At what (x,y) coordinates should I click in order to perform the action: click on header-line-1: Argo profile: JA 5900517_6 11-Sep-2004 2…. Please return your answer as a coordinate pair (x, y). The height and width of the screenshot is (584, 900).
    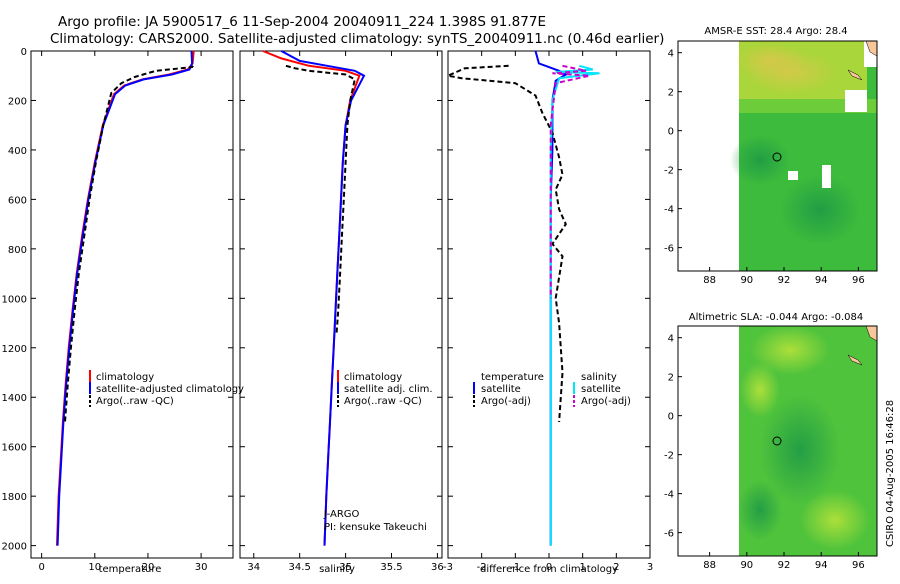
    Looking at the image, I should click on (302, 22).